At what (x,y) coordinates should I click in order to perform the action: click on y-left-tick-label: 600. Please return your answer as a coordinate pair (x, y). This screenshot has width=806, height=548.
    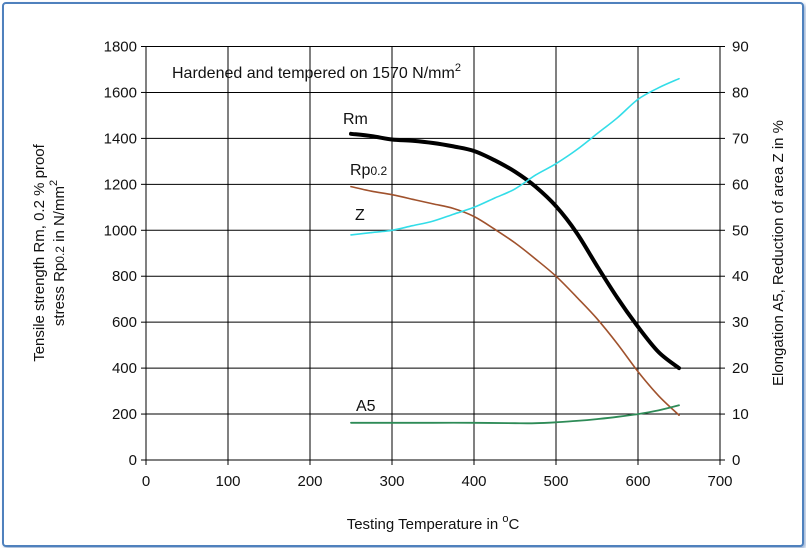
    Looking at the image, I should click on (124, 322).